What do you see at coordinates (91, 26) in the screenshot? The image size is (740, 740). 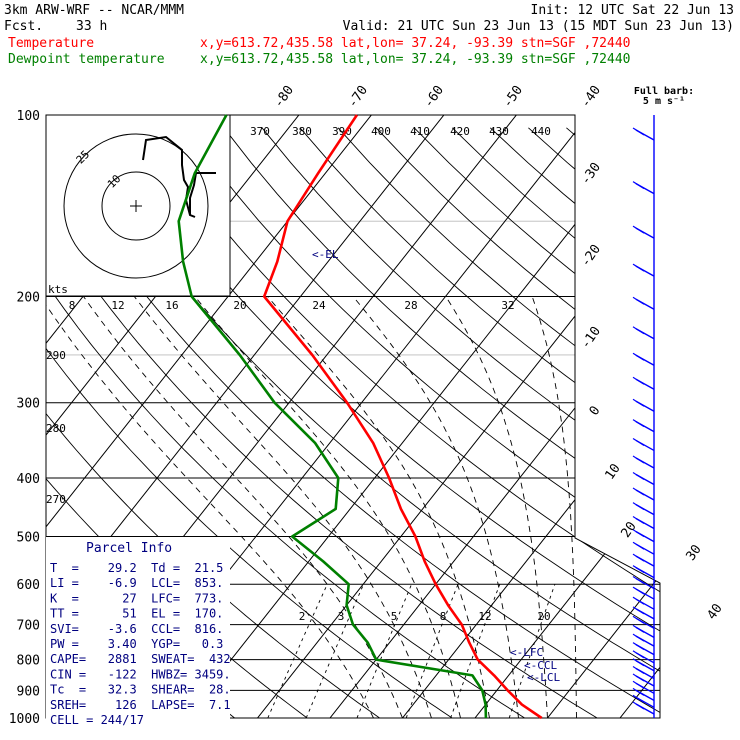 I see `fcst-value: 33 h` at bounding box center [91, 26].